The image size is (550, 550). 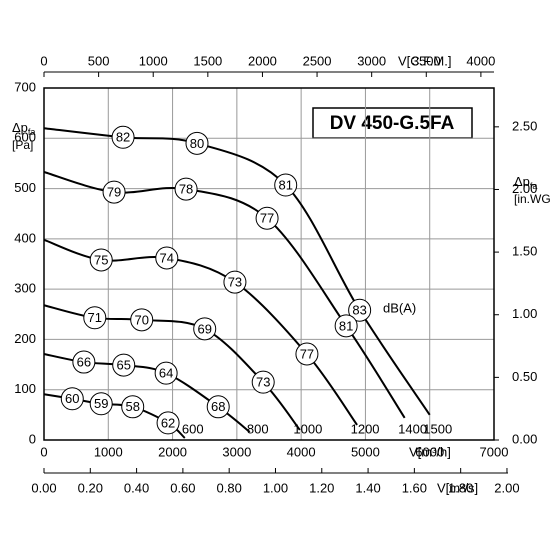 I want to click on x2-tick-label: 2000, so click(x=262, y=60).